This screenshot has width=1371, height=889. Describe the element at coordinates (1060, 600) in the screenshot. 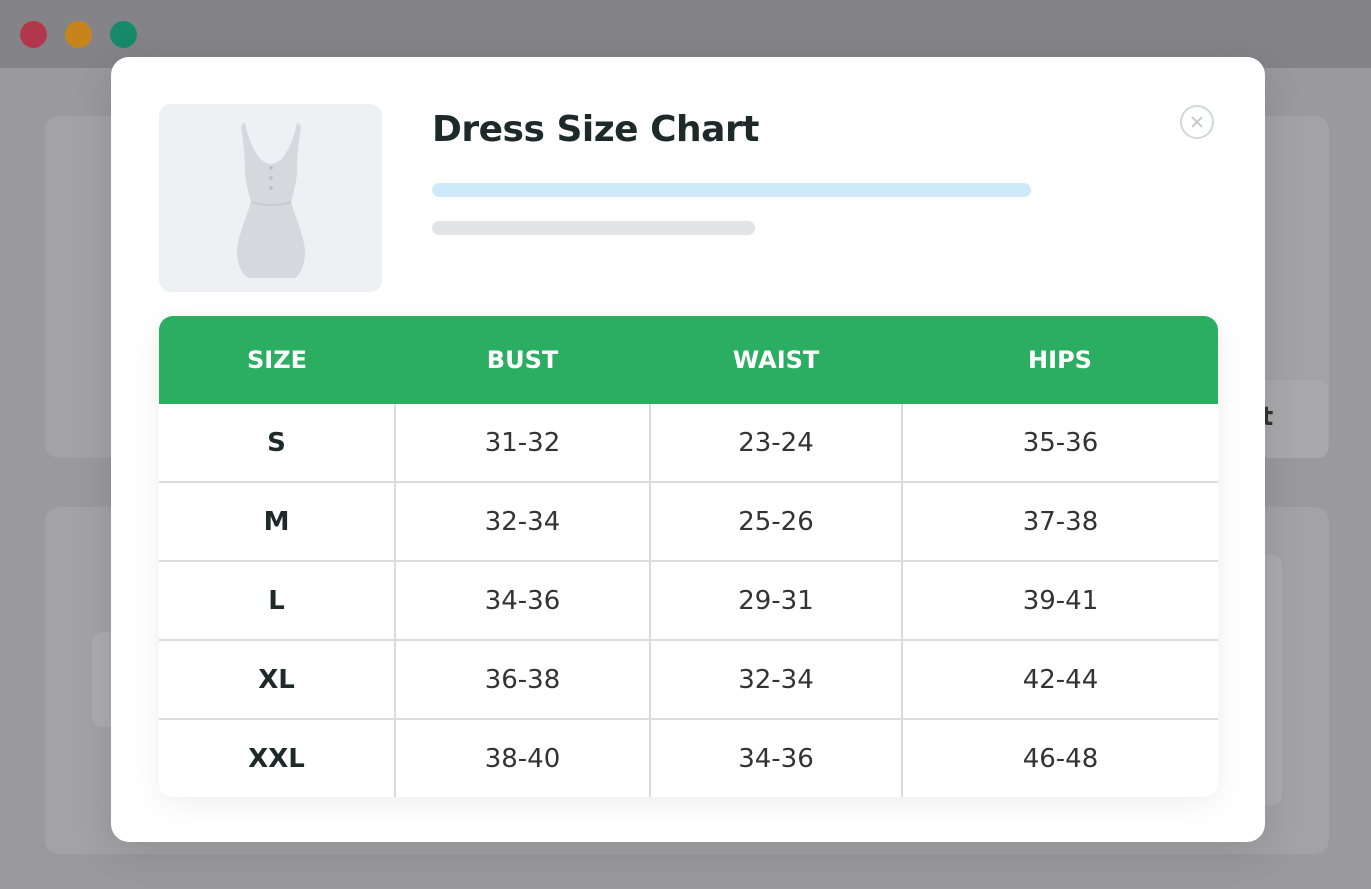

I see `hips-cell: 39-41` at that location.